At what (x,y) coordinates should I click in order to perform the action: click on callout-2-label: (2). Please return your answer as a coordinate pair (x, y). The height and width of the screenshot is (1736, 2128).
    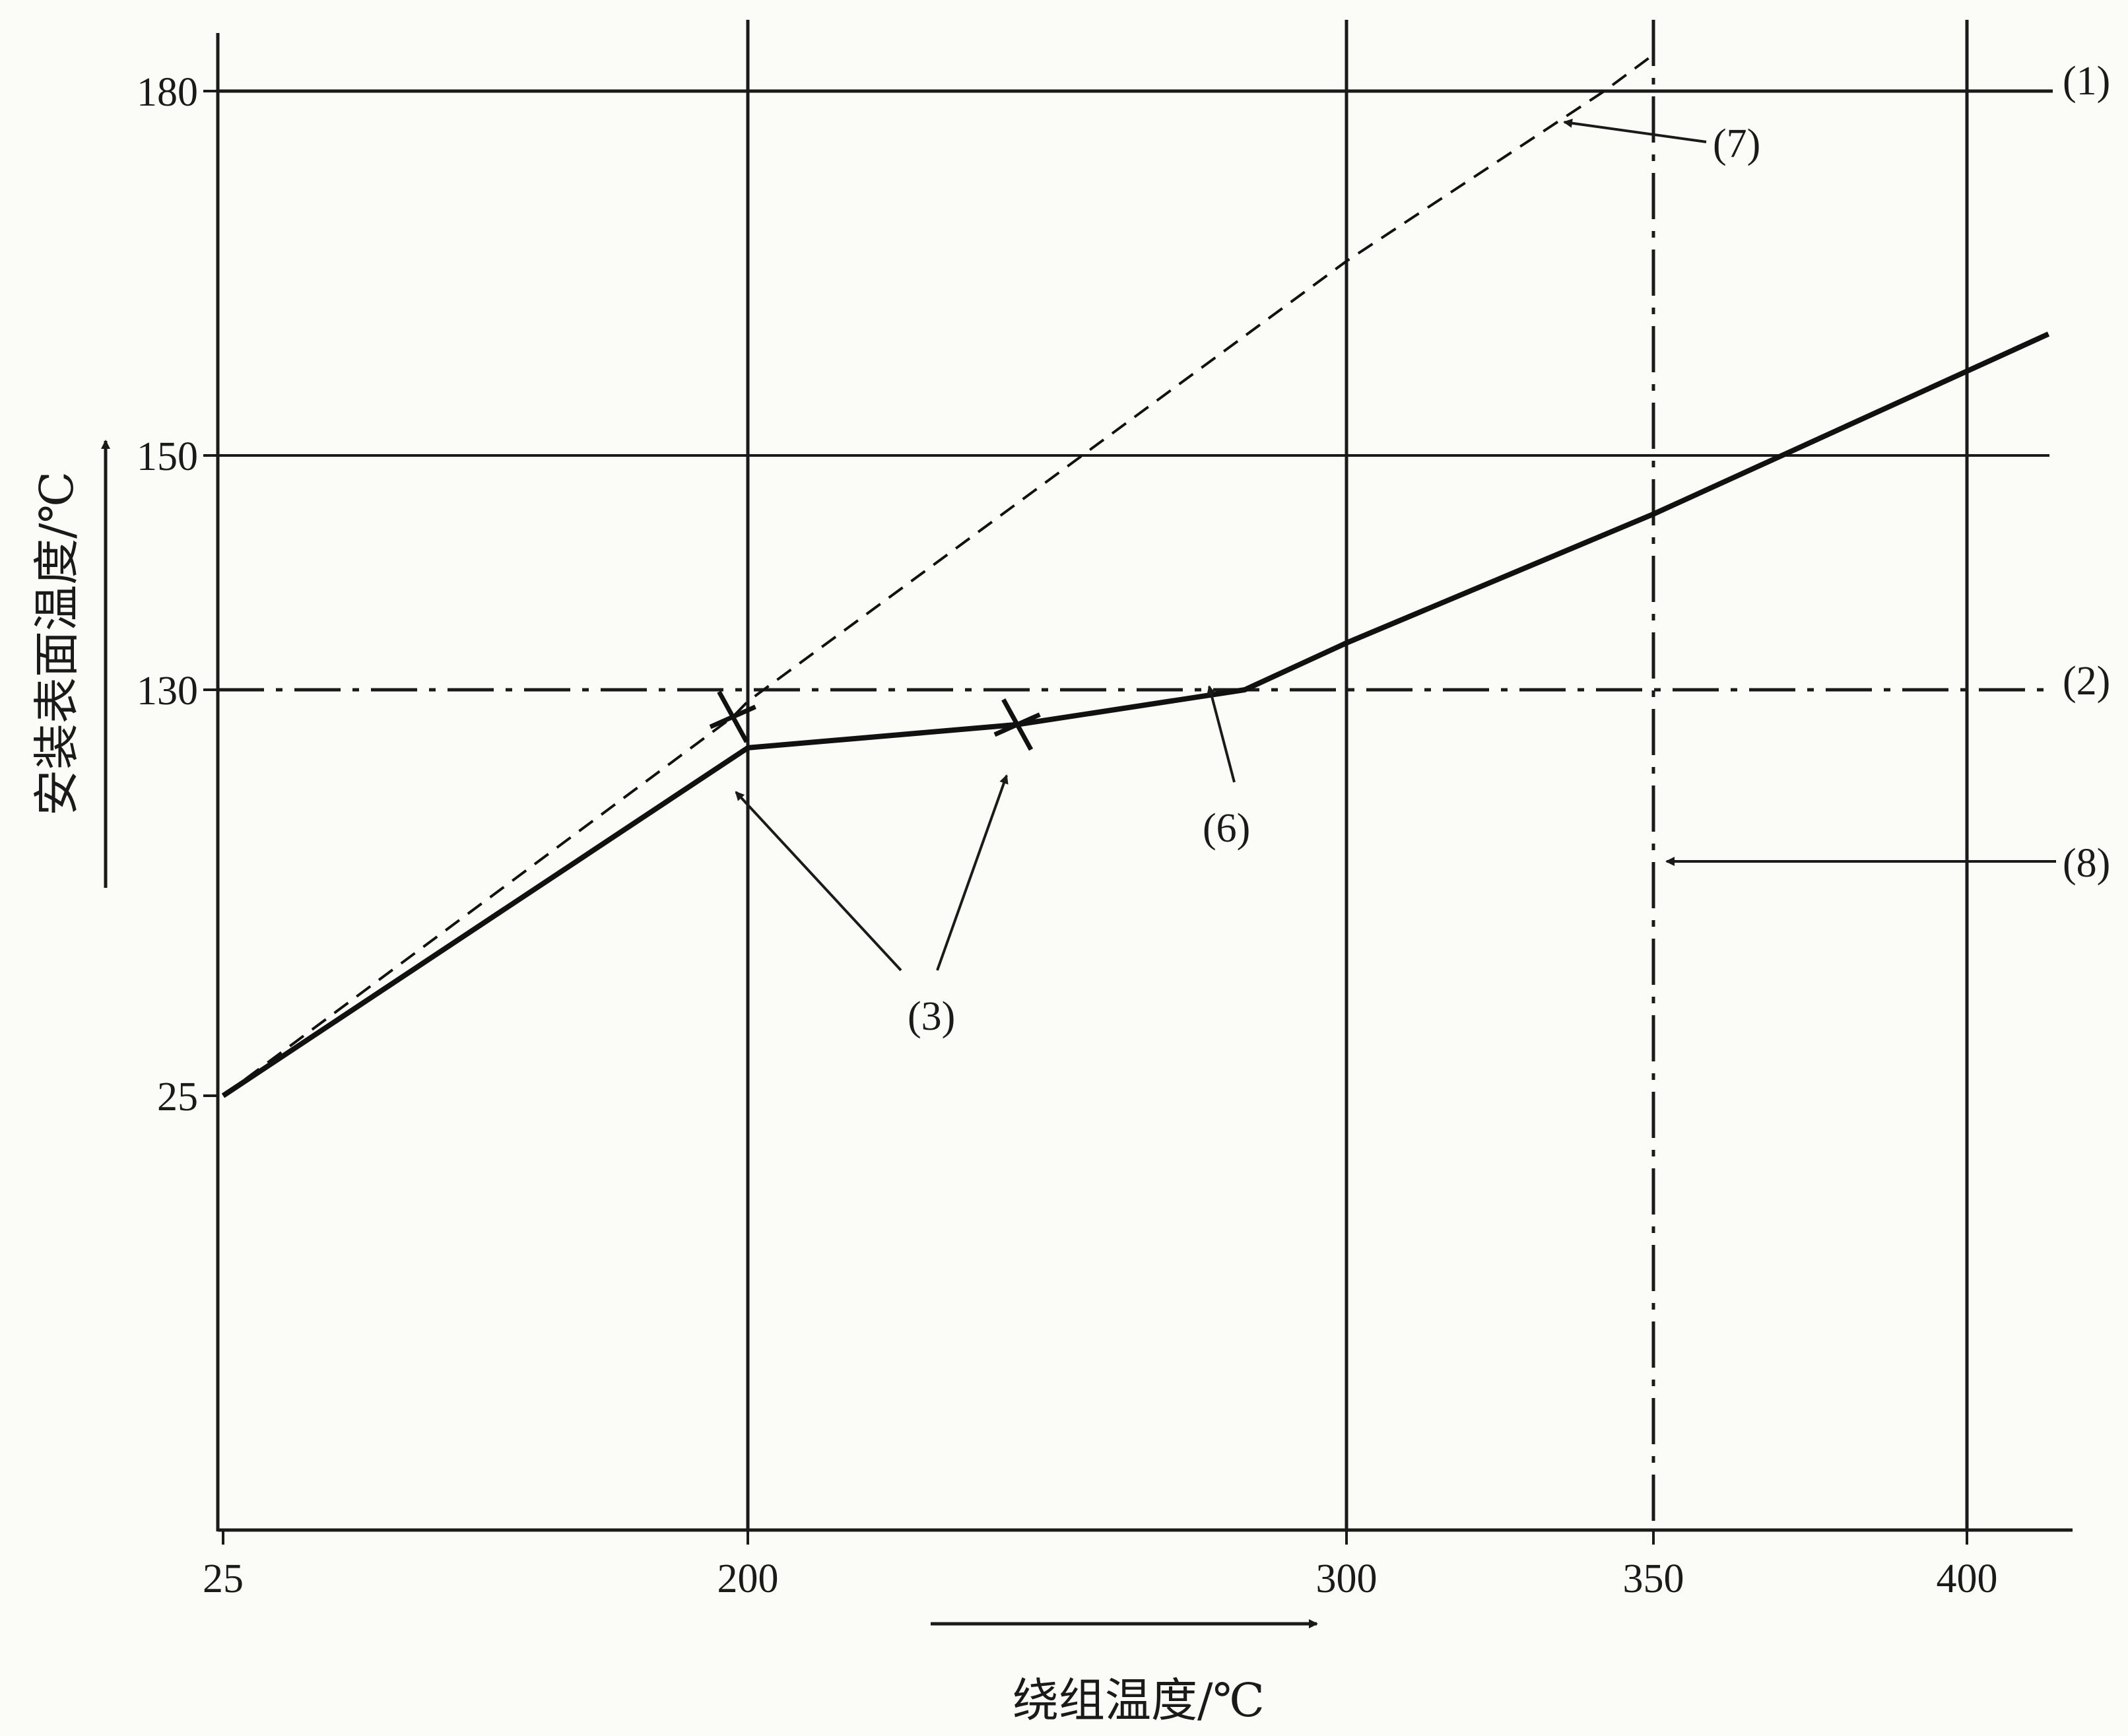
    Looking at the image, I should click on (2087, 681).